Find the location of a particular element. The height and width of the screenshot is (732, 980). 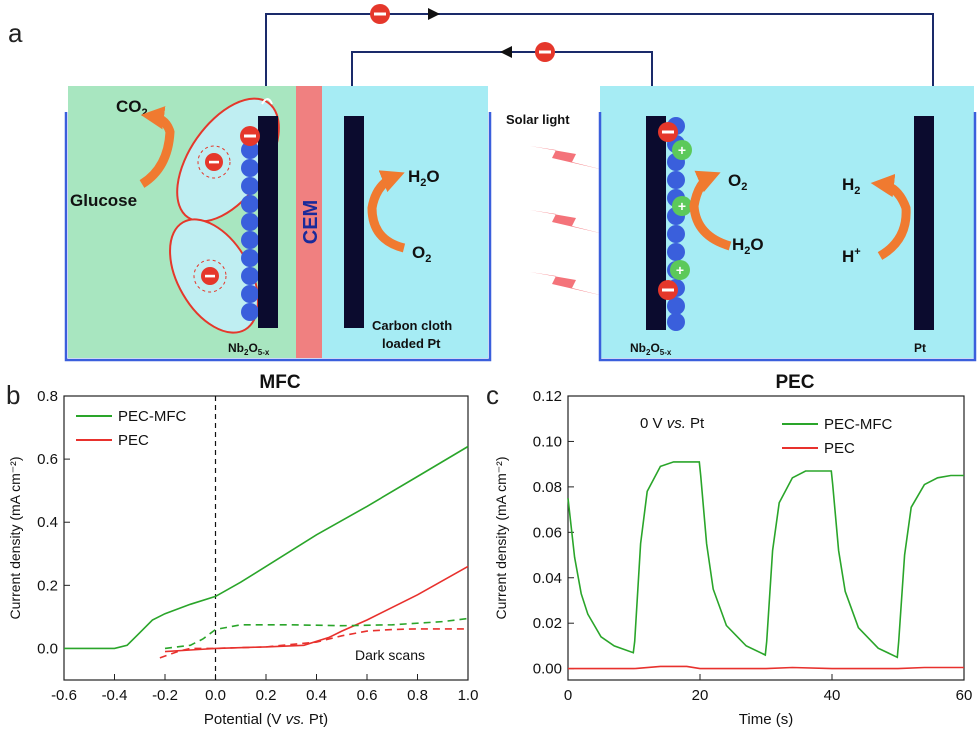

wire-electron-top is located at coordinates (380, 14).